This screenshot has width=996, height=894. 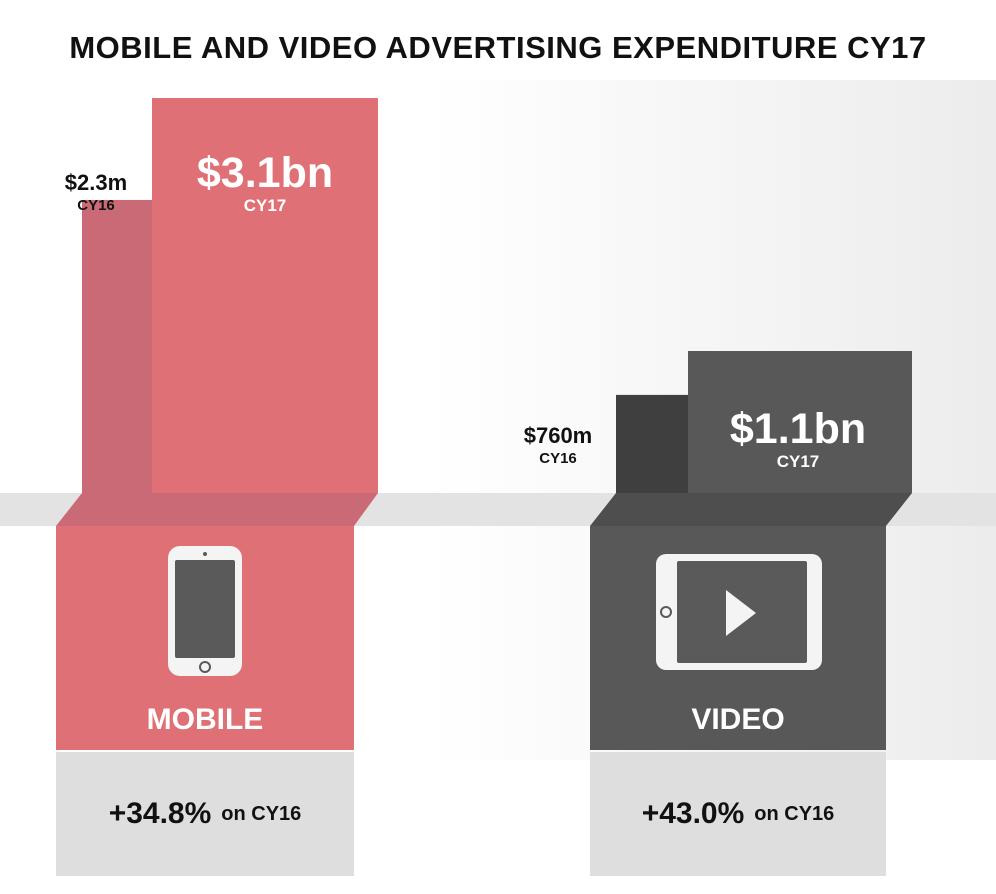 I want to click on video-growth-suffix: on CY16, so click(x=794, y=813).